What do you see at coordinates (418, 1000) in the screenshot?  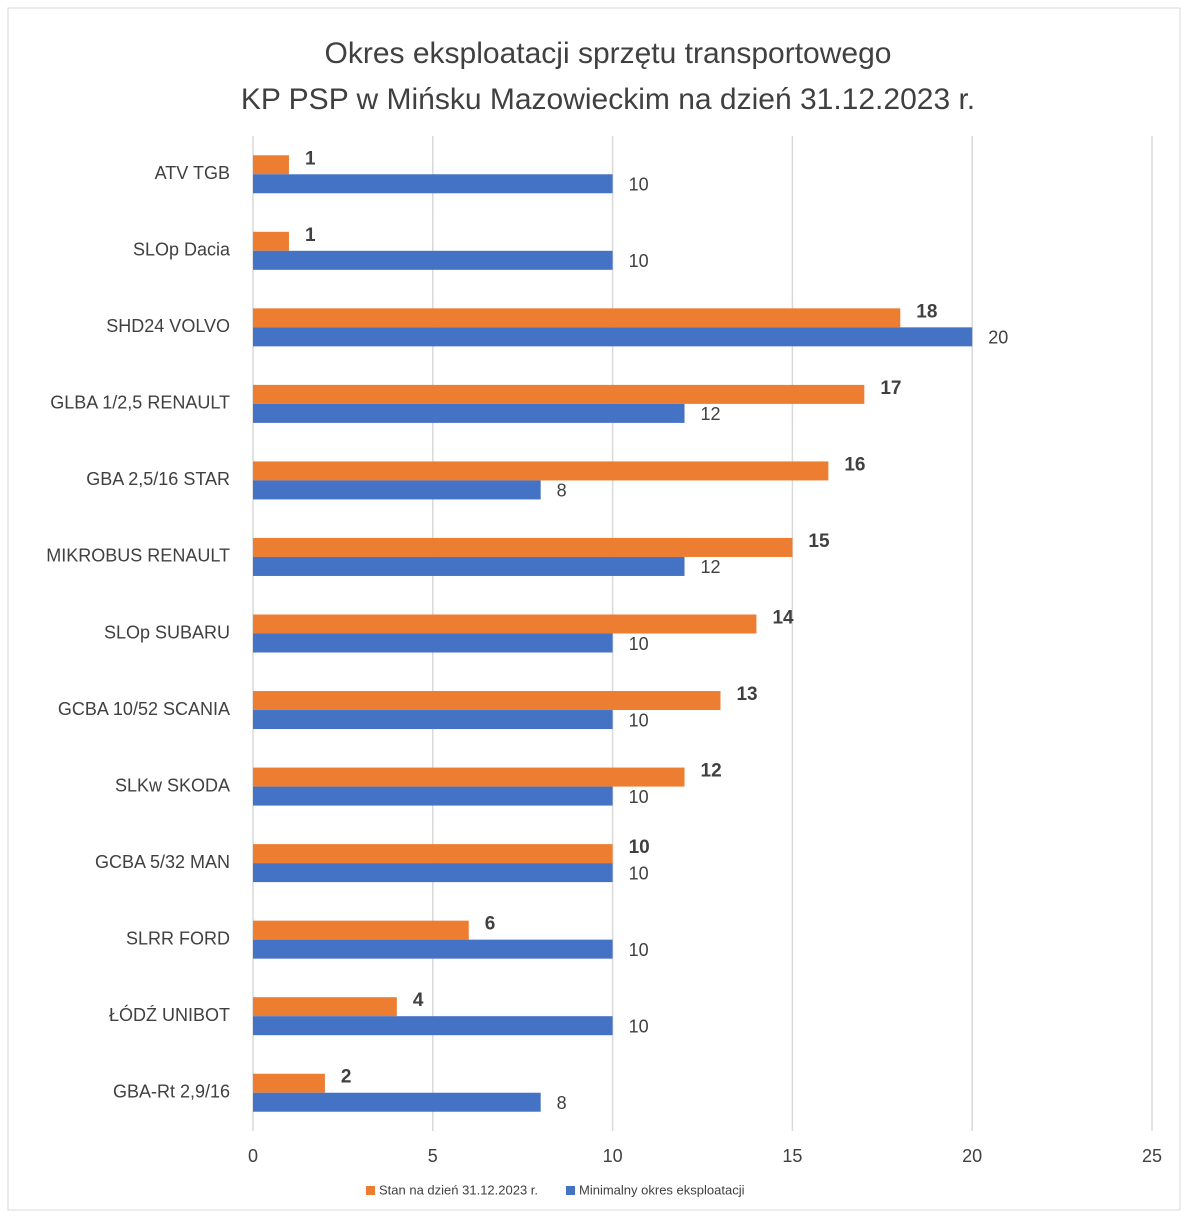 I see `data-label: 4` at bounding box center [418, 1000].